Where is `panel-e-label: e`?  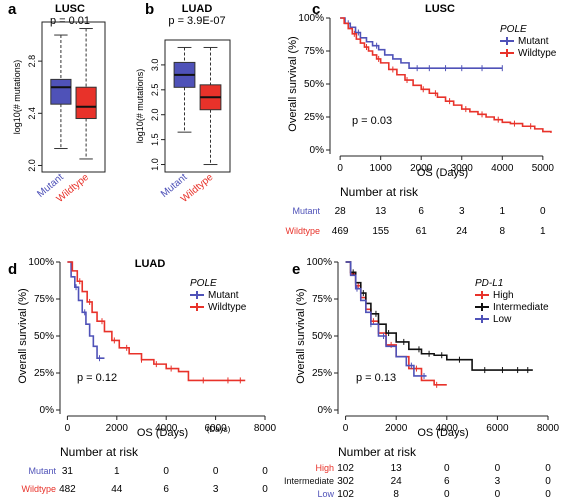 panel-e-label: e is located at coordinates (296, 269).